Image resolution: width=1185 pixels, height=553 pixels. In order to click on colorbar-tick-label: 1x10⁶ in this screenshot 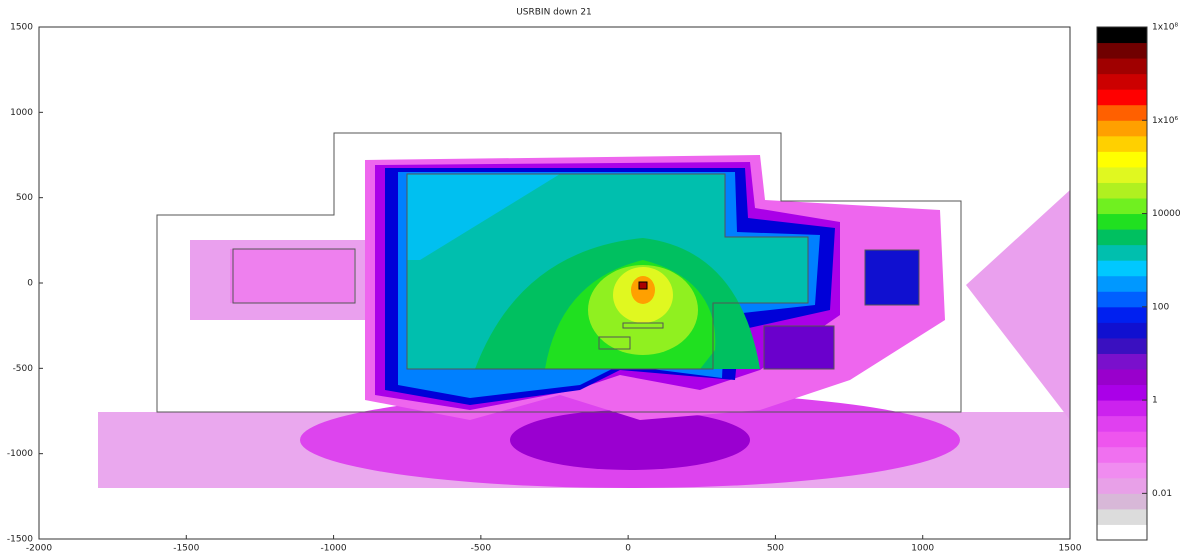, I will do `click(1165, 121)`.